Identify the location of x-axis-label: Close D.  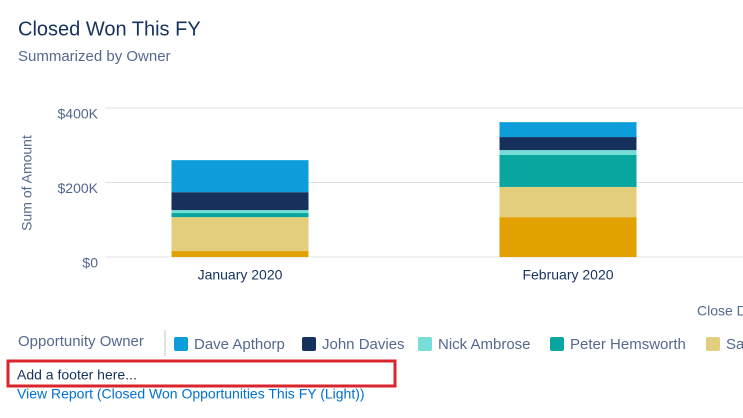
(720, 311).